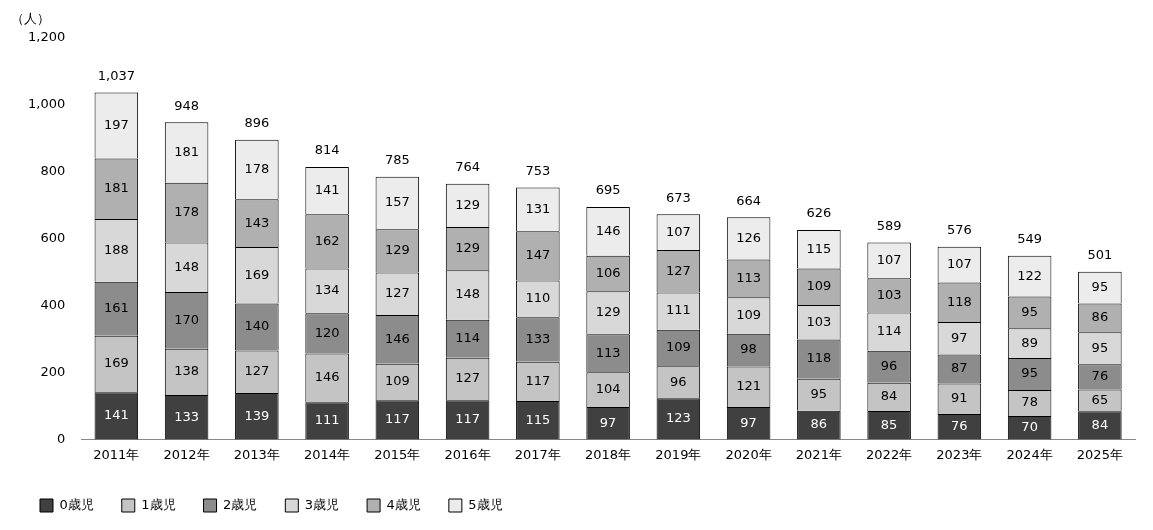 This screenshot has height=530, width=1153. Describe the element at coordinates (485, 504) in the screenshot. I see `legend-label: 5歳児` at that location.